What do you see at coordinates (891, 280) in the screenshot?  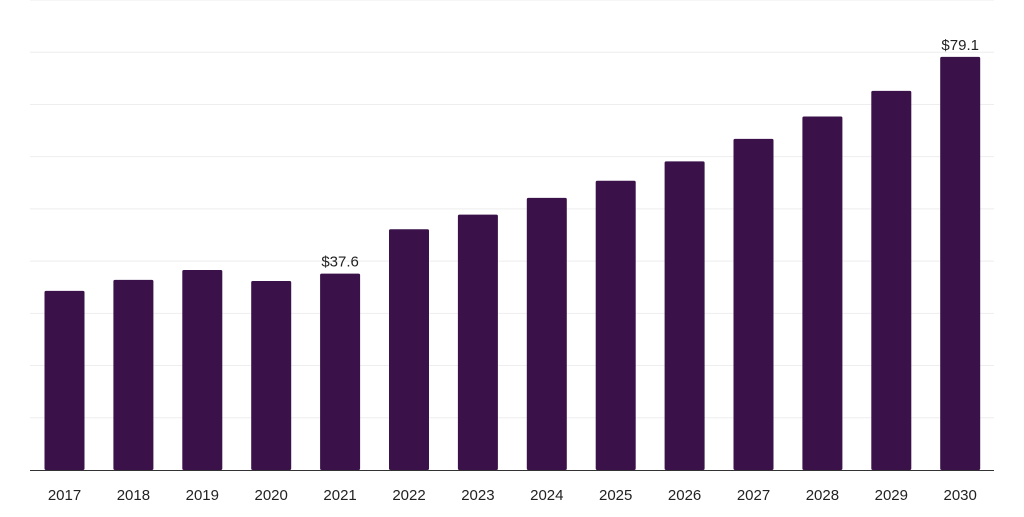 I see `bar-2029` at bounding box center [891, 280].